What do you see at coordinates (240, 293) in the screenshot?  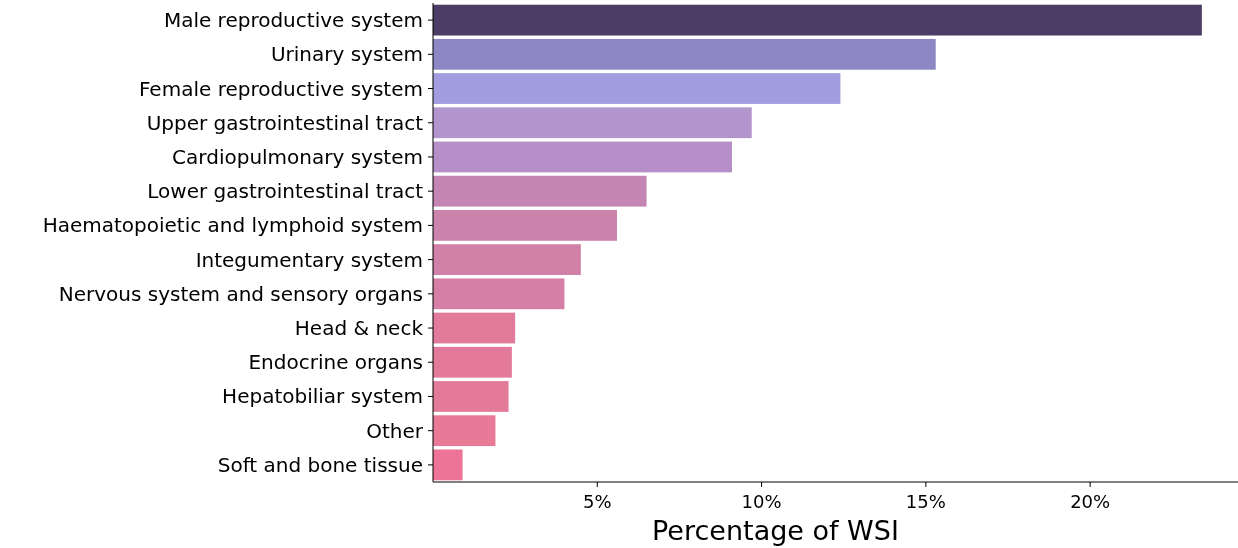 I see `y-tick-label: Nervous system and sensory organs` at bounding box center [240, 293].